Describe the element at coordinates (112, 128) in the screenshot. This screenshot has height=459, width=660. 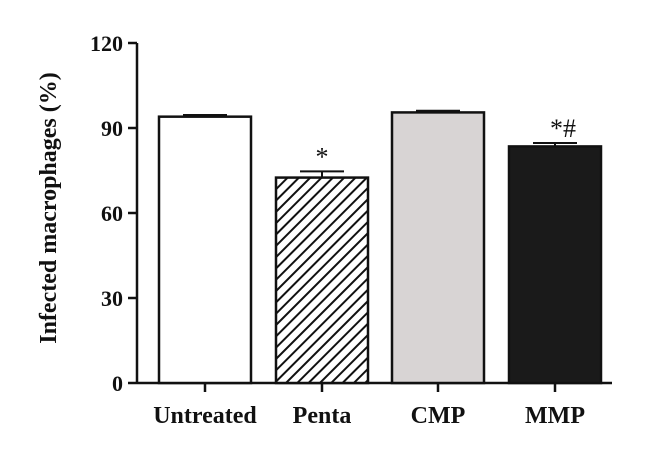
I see `y-tick-label: 90` at that location.